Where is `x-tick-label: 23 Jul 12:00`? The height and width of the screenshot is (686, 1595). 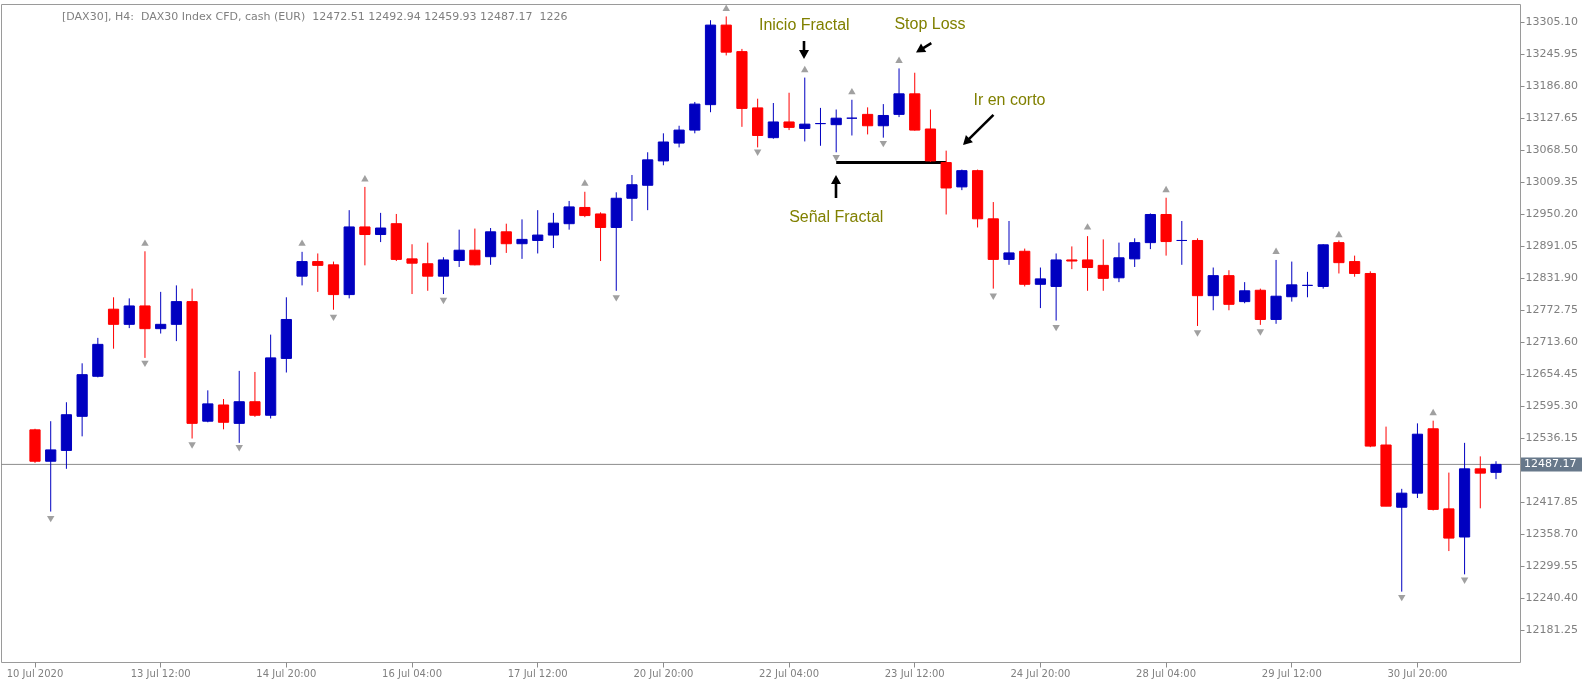 x-tick-label: 23 Jul 12:00 is located at coordinates (914, 673).